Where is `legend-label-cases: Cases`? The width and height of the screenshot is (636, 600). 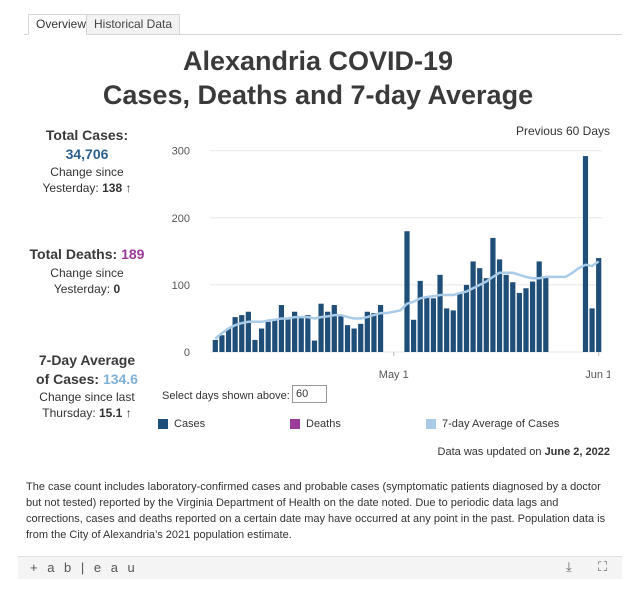 legend-label-cases: Cases is located at coordinates (190, 424).